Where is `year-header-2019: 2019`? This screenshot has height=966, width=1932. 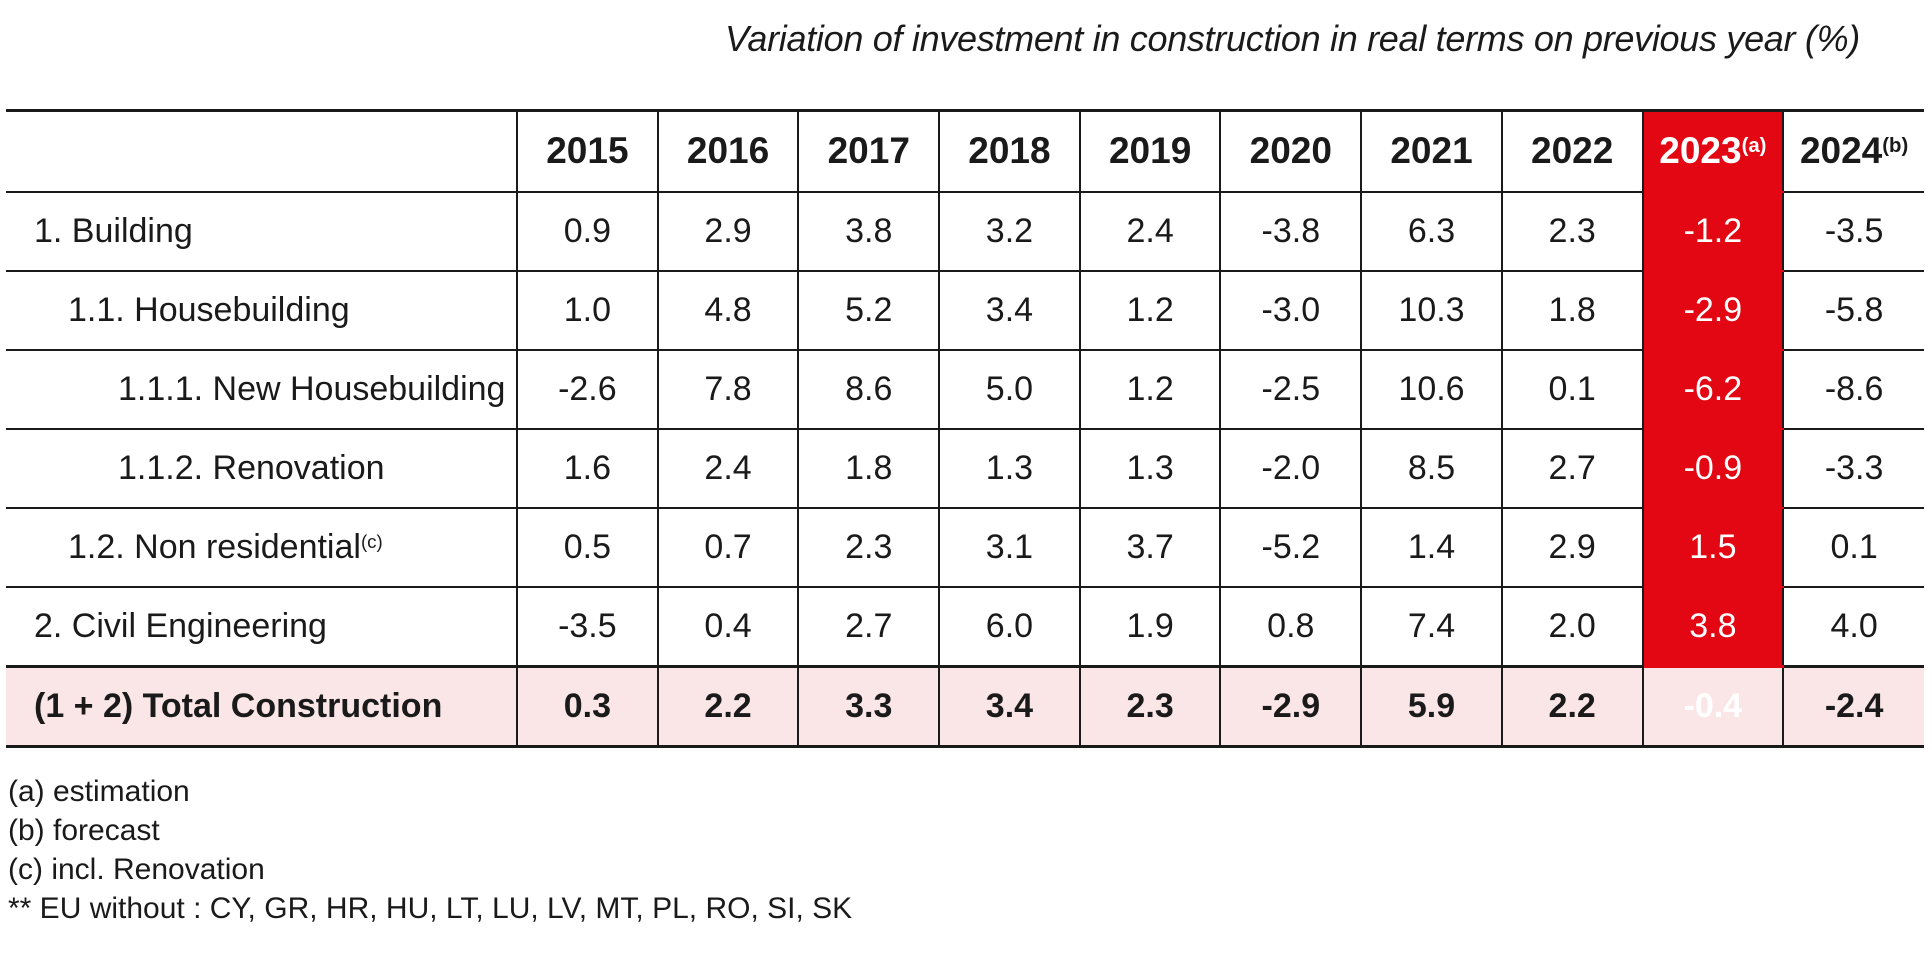 year-header-2019: 2019 is located at coordinates (1150, 150).